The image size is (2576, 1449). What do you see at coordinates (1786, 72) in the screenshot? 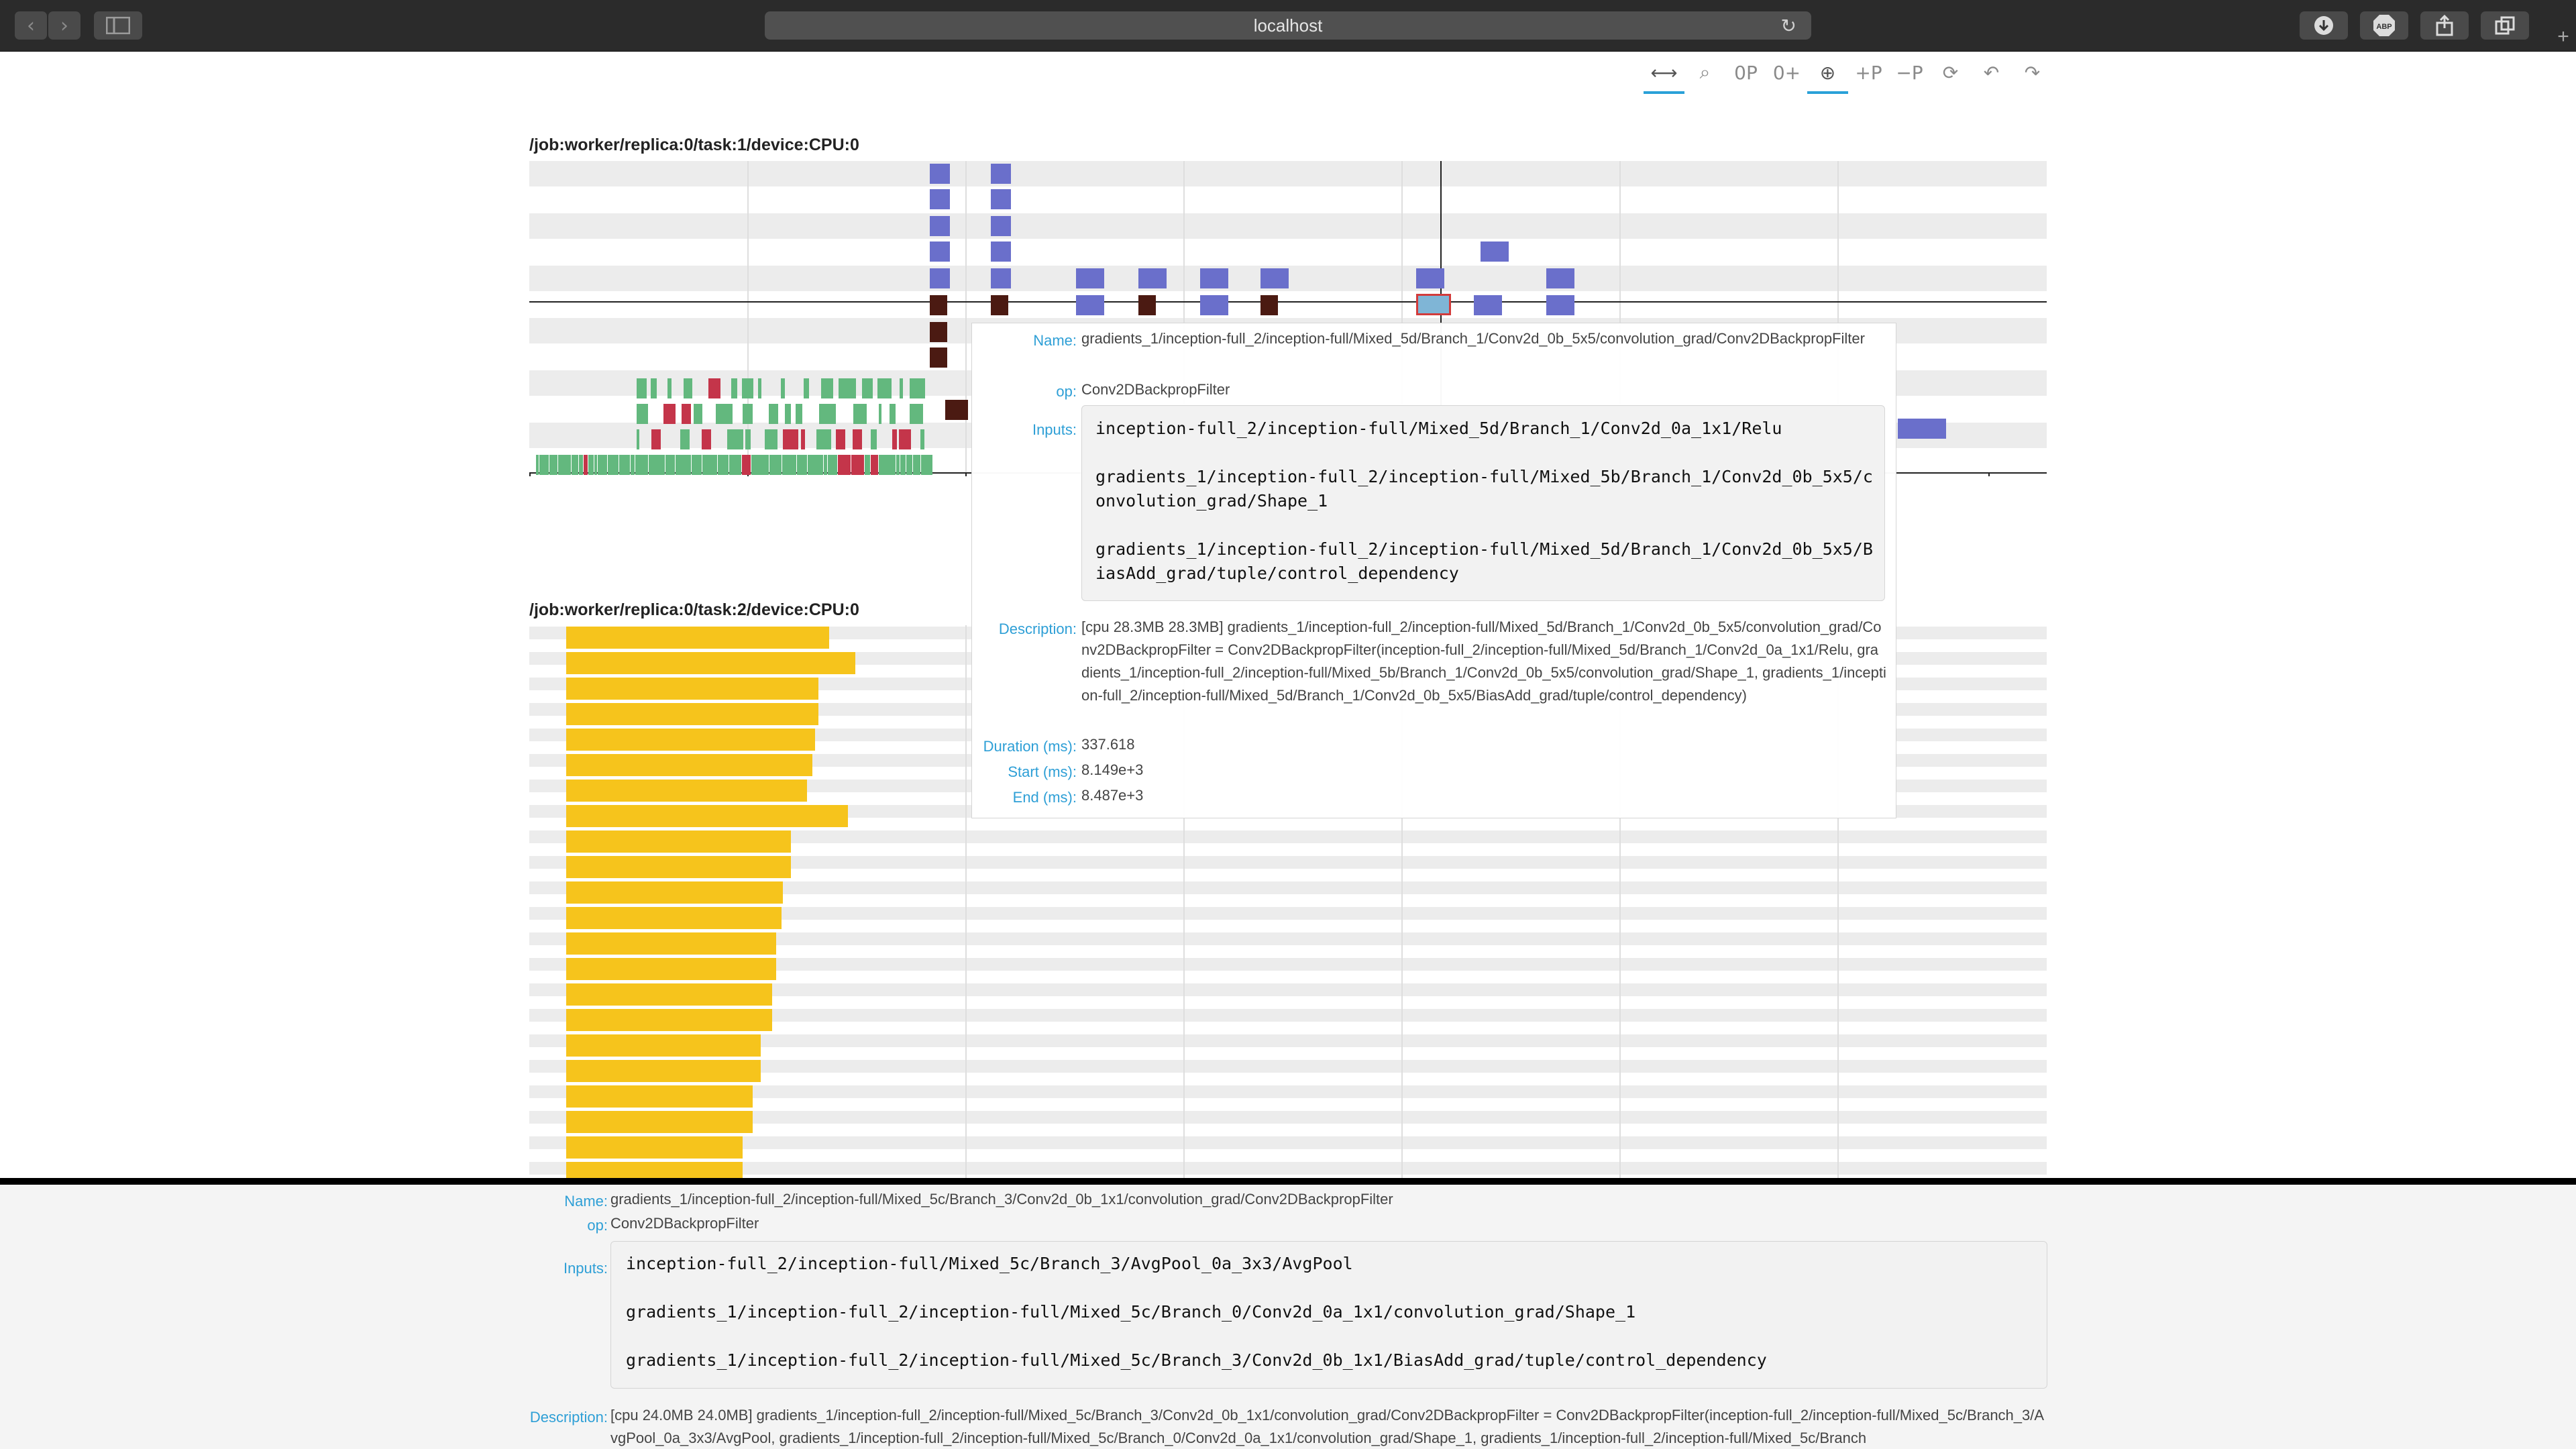
I see `zoom-y-icon: 0+` at bounding box center [1786, 72].